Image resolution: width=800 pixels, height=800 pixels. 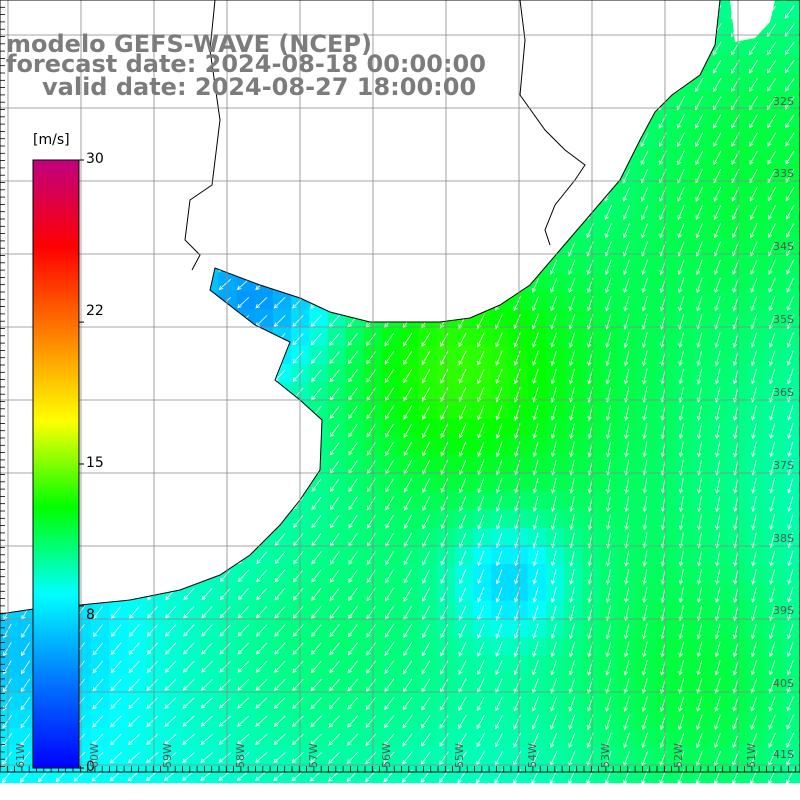 What do you see at coordinates (783, 683) in the screenshot?
I see `lat-label: 40S` at bounding box center [783, 683].